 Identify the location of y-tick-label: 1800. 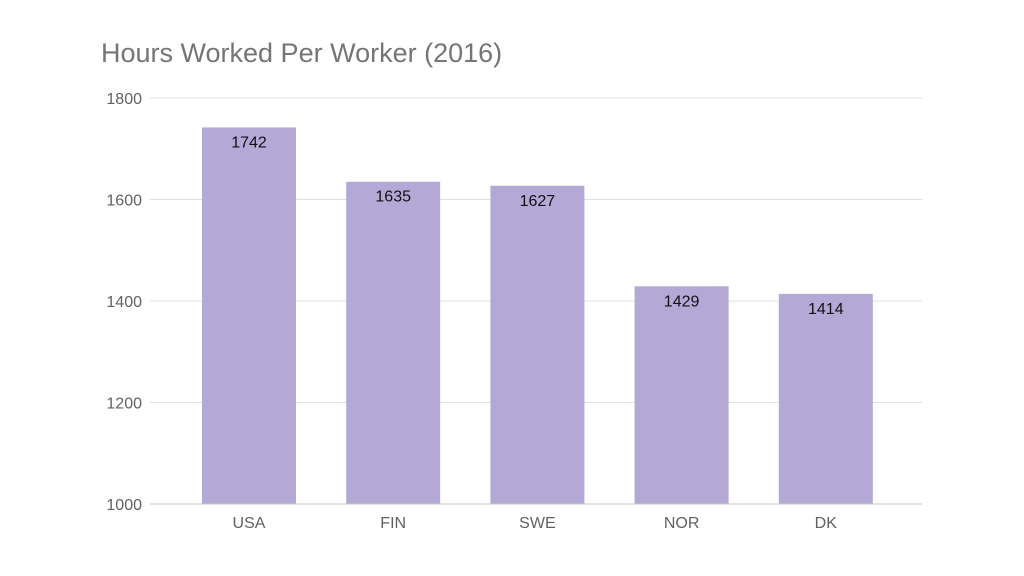
(124, 99).